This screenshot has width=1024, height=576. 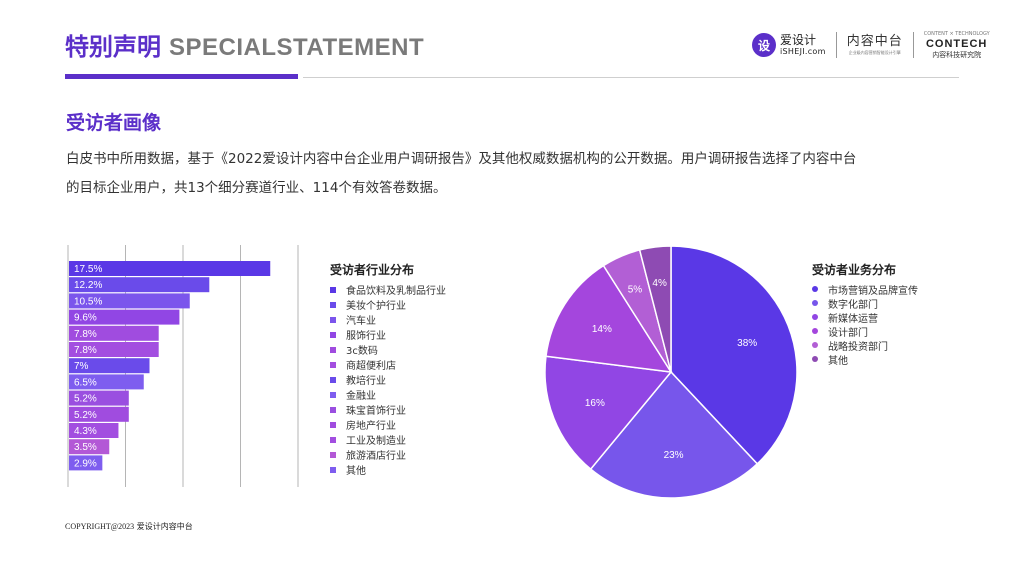 What do you see at coordinates (595, 403) in the screenshot?
I see `pie-slice-label: 16%` at bounding box center [595, 403].